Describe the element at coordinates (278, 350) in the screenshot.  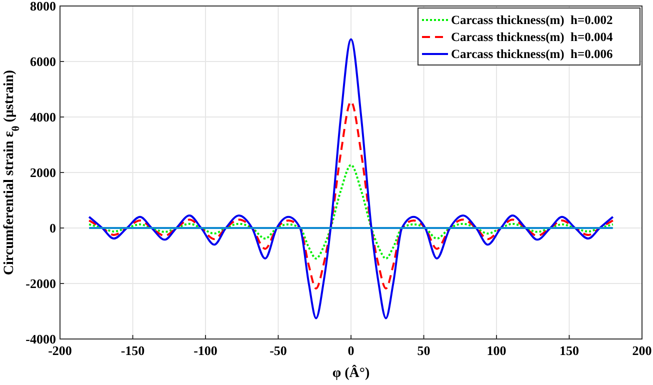
I see `x-tick-label: -50` at that location.